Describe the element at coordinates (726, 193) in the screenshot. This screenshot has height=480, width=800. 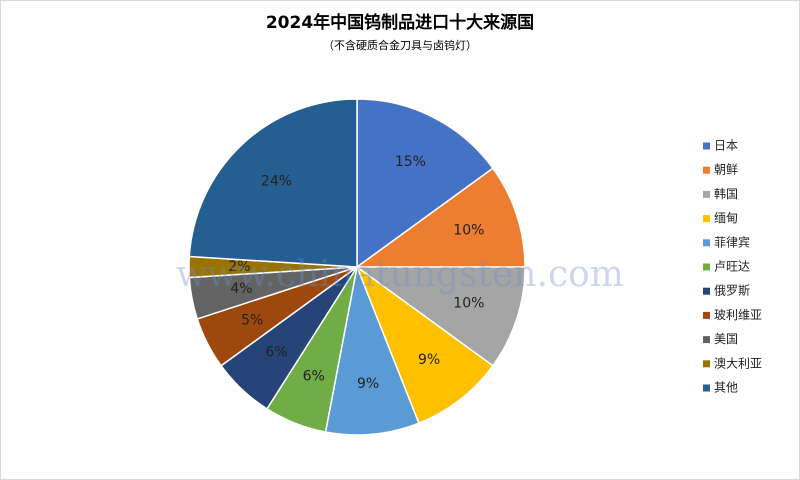
I see `legend-label: 韩国` at that location.